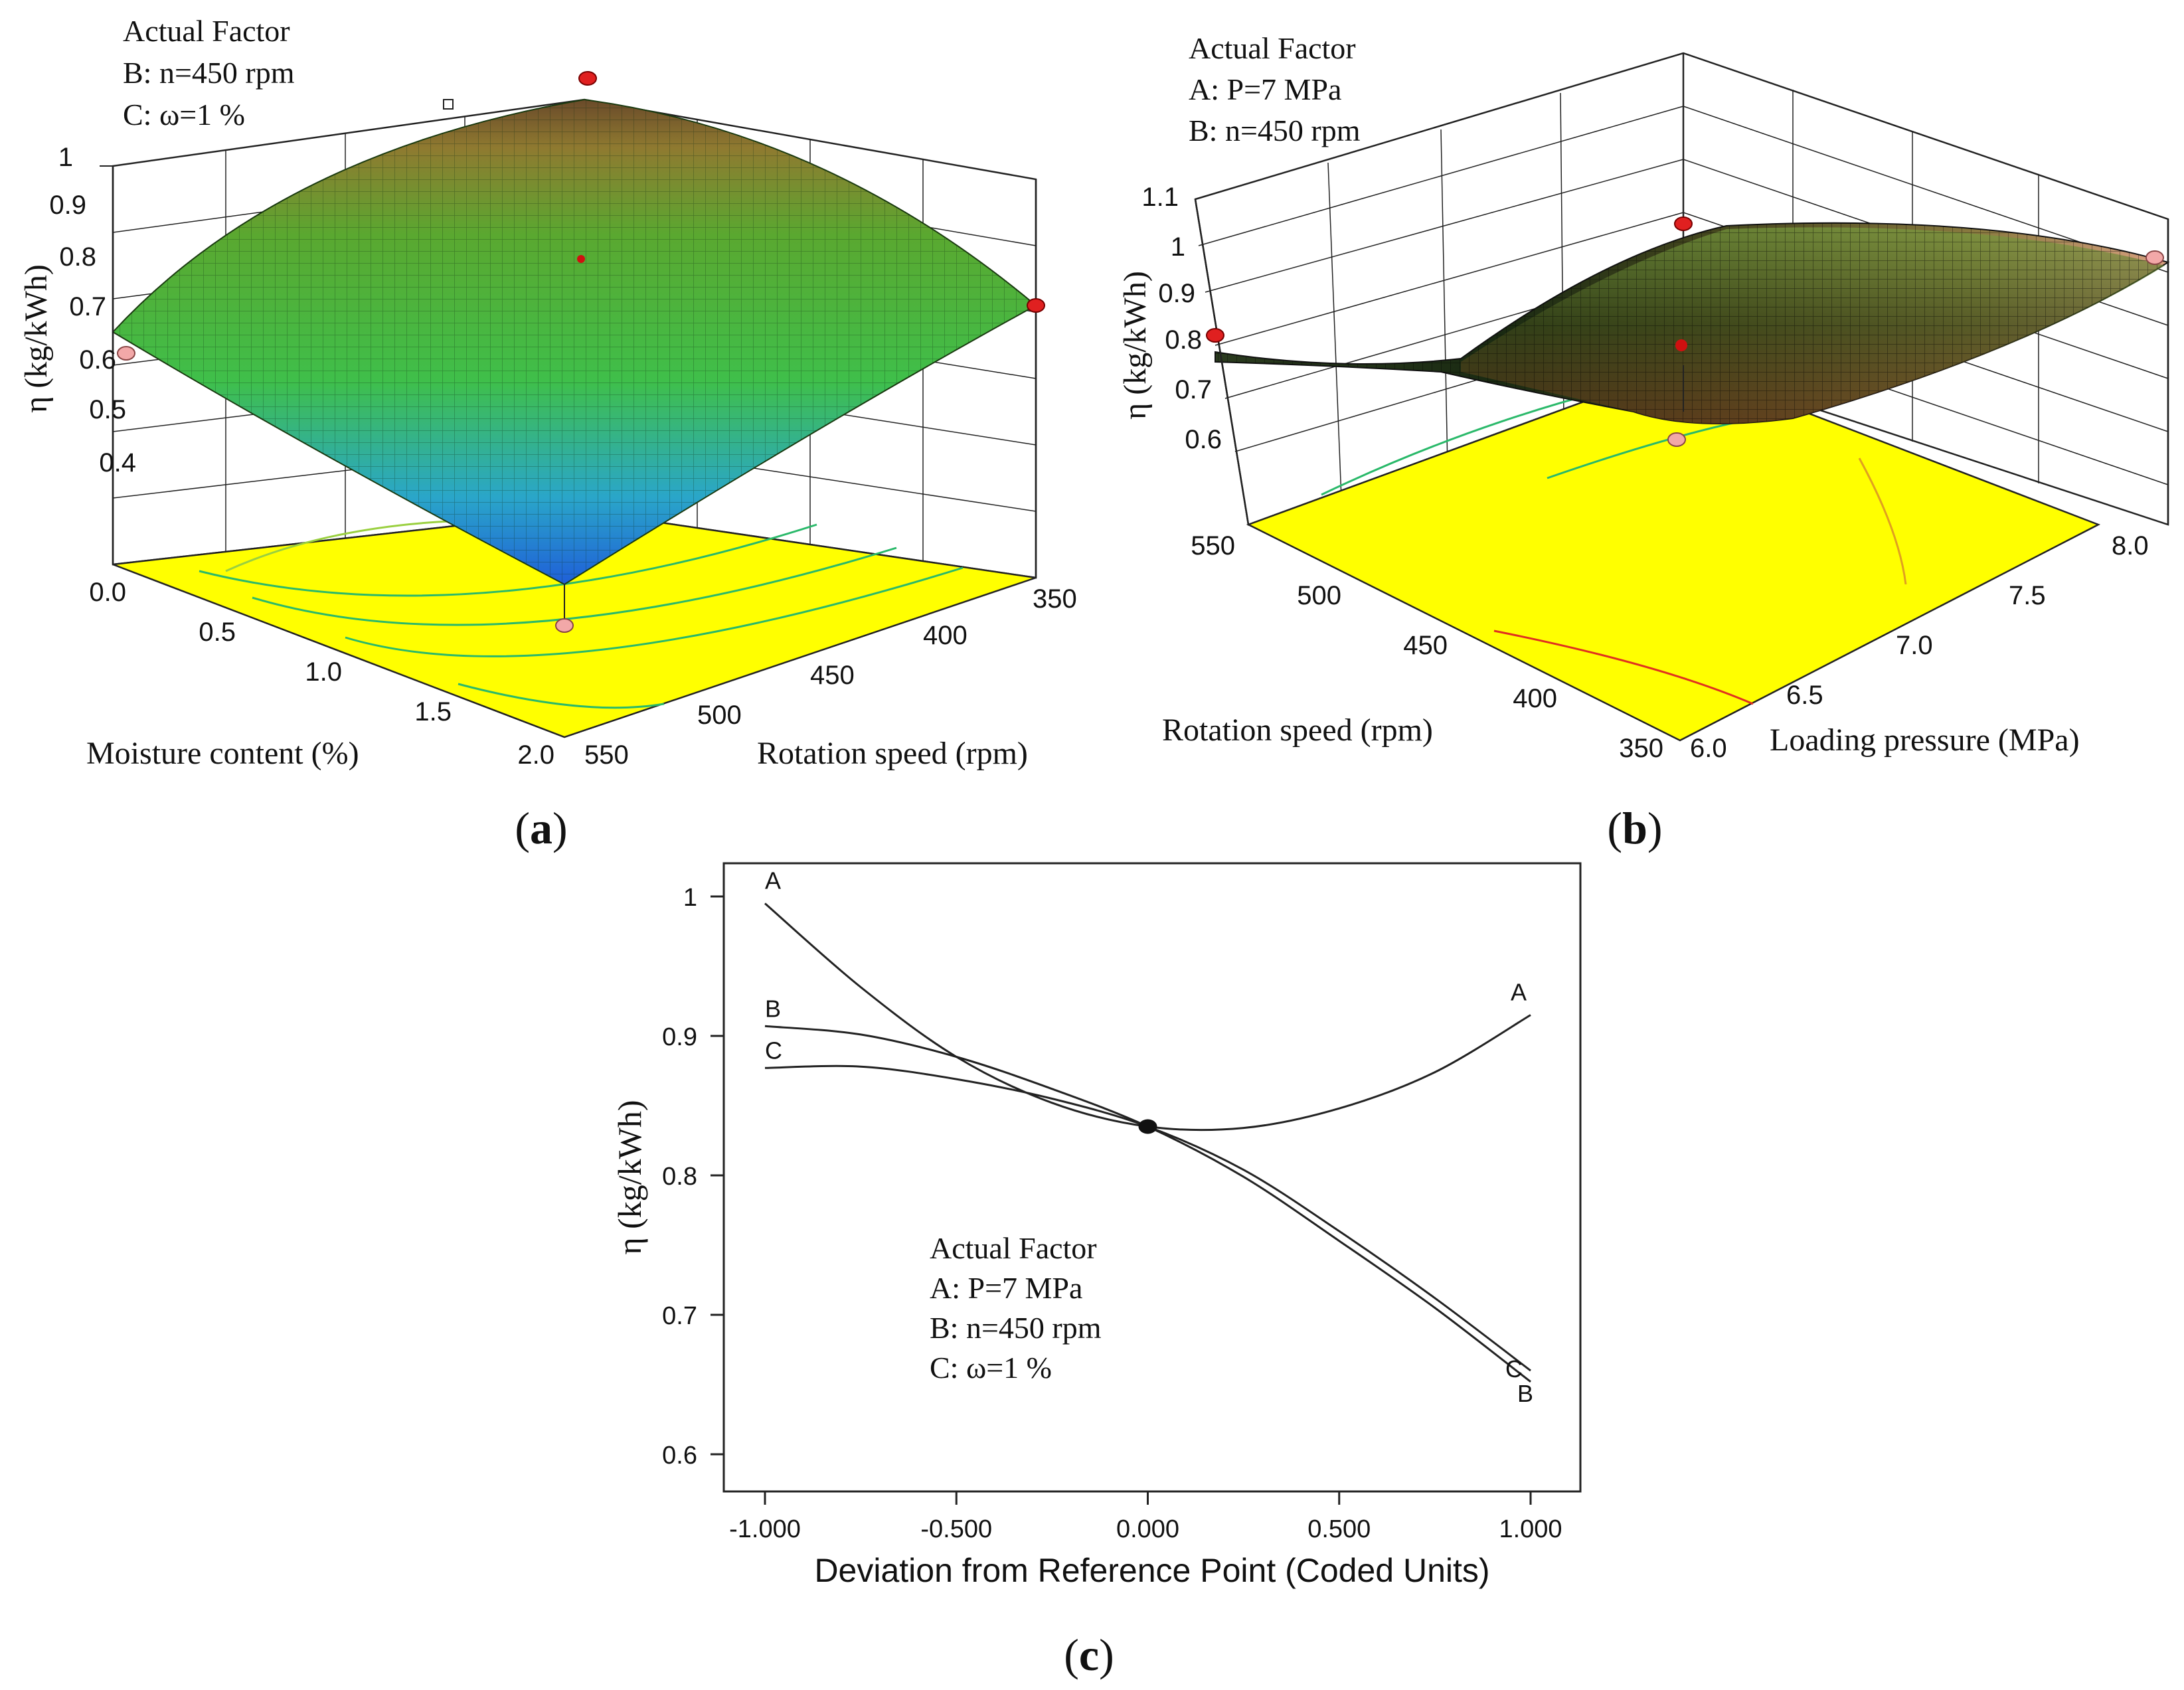 The image size is (2184, 1690). I want to click on y-tick-label: 7.5, so click(2027, 595).